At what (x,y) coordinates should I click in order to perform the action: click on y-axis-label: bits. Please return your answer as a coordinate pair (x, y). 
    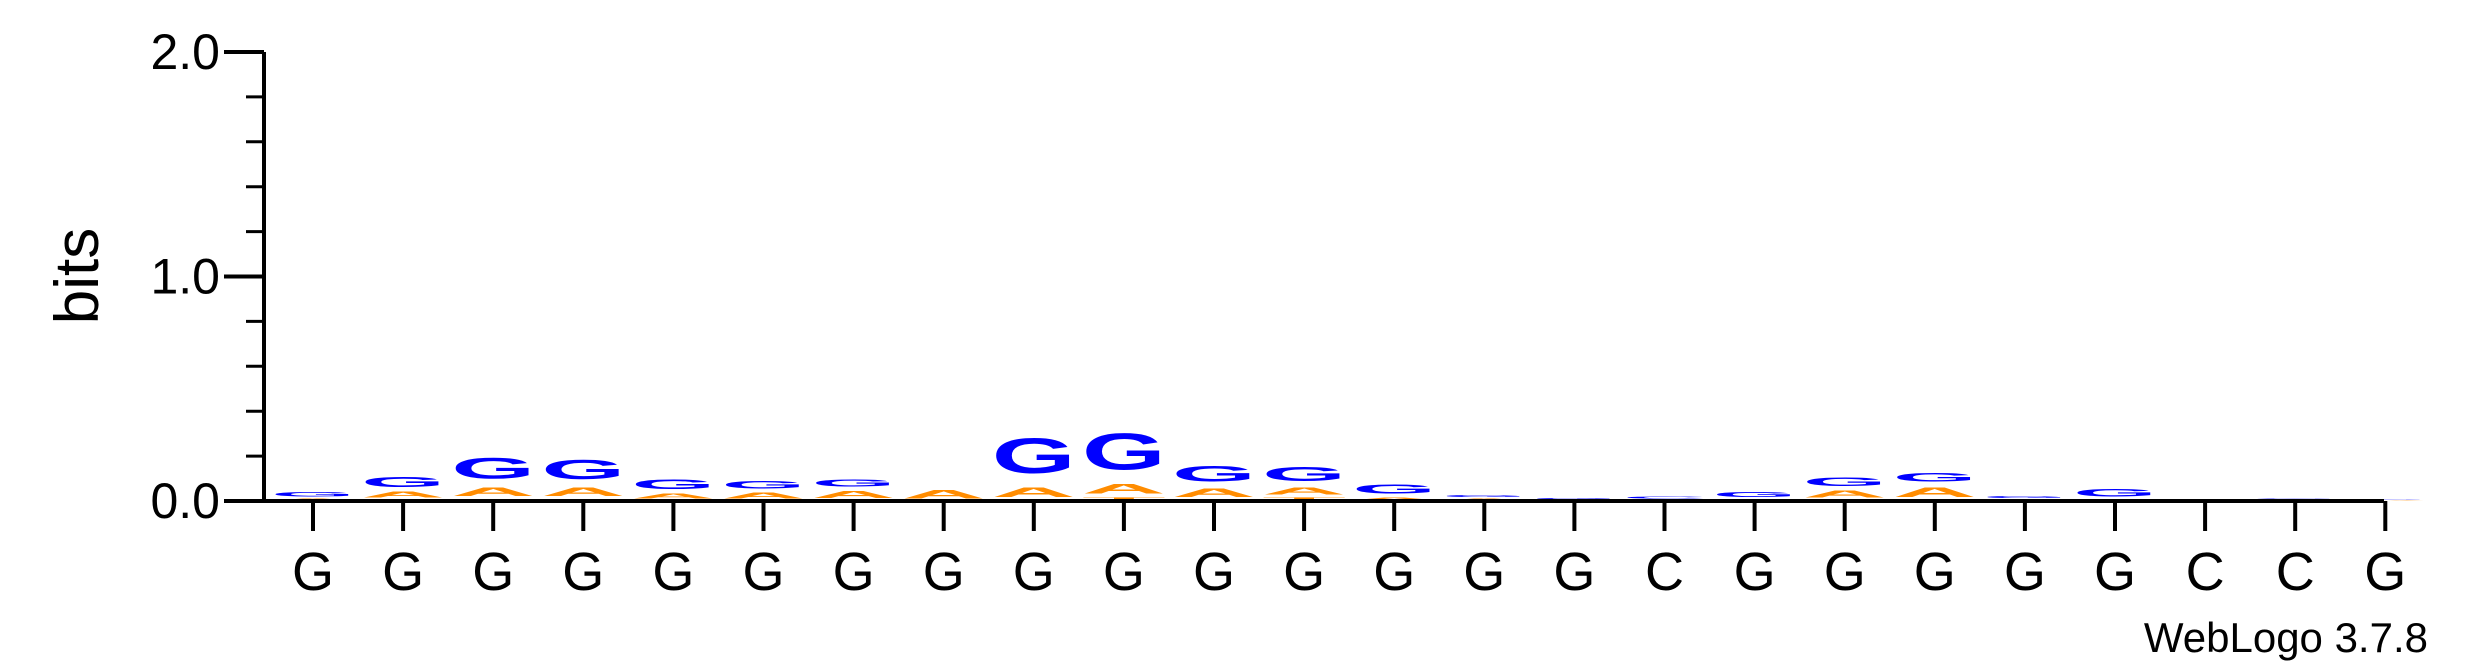
    Looking at the image, I should click on (77, 276).